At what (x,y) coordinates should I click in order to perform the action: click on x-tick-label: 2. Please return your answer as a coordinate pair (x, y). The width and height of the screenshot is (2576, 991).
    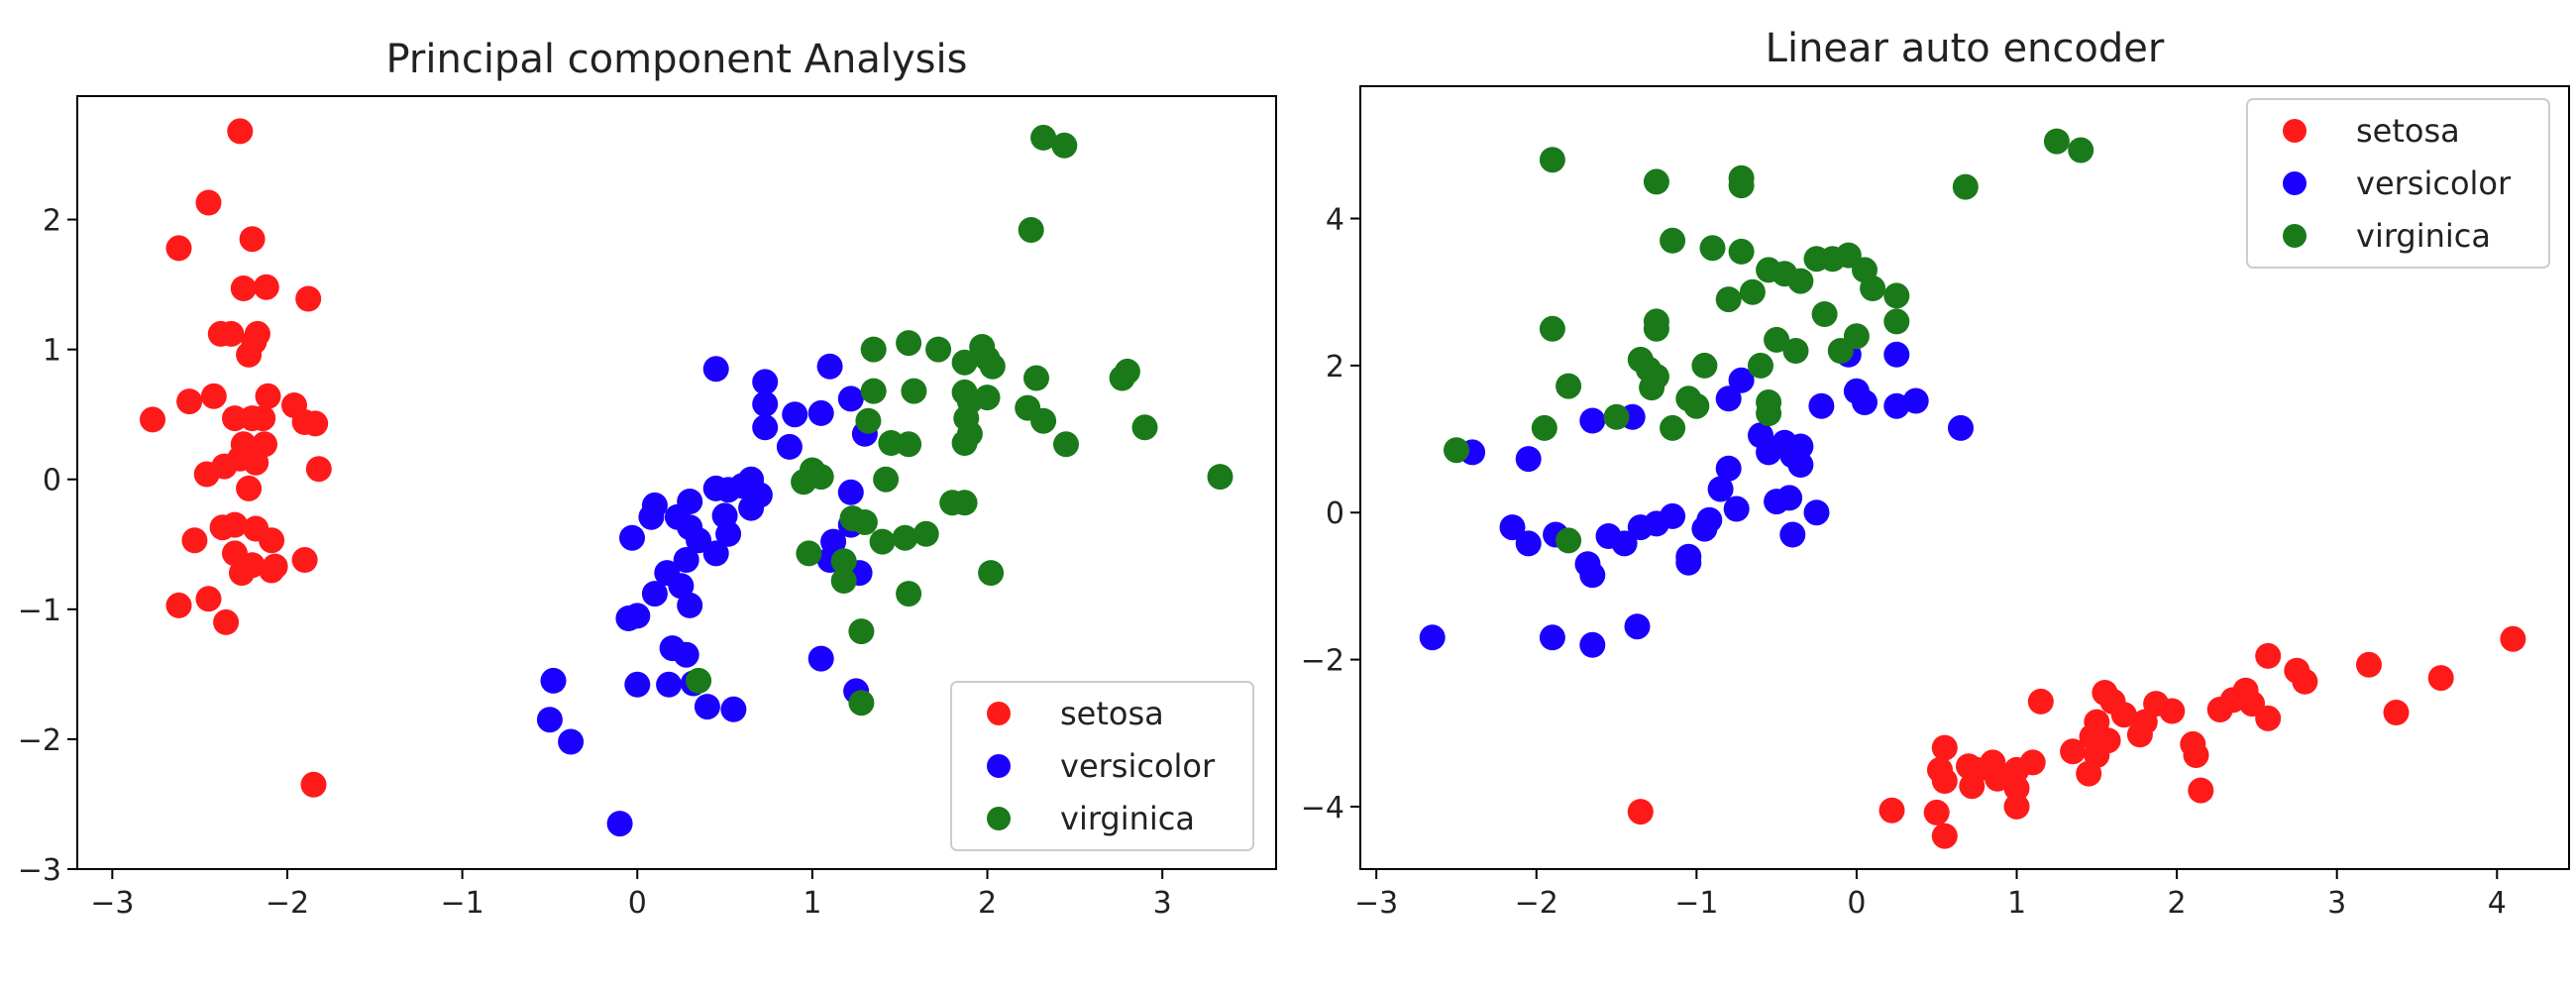
    Looking at the image, I should click on (2177, 903).